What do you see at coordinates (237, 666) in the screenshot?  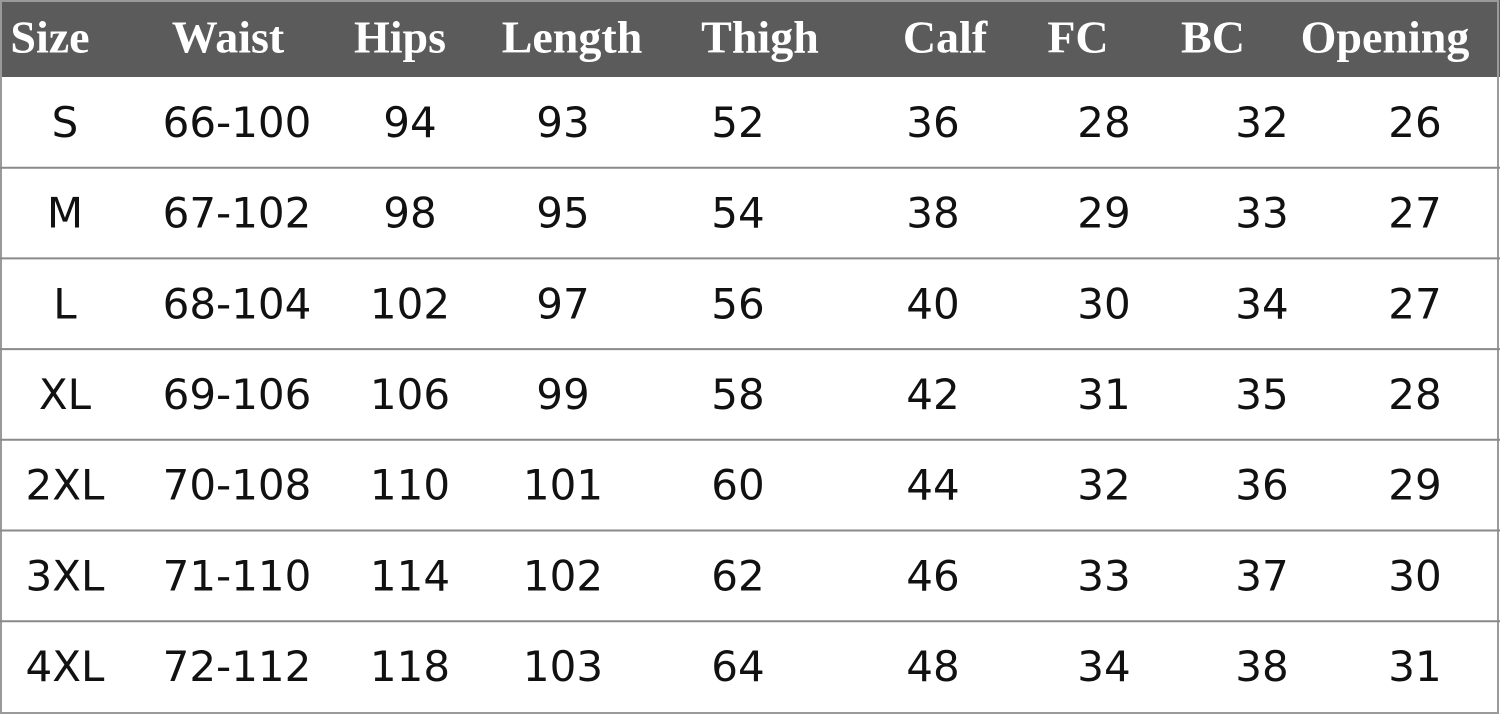 I see `table-cell: 72-112` at bounding box center [237, 666].